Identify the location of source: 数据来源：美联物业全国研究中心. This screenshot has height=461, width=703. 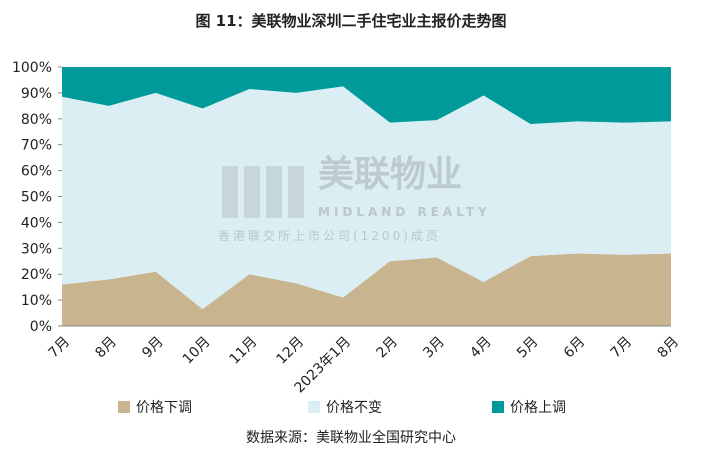
(351, 437).